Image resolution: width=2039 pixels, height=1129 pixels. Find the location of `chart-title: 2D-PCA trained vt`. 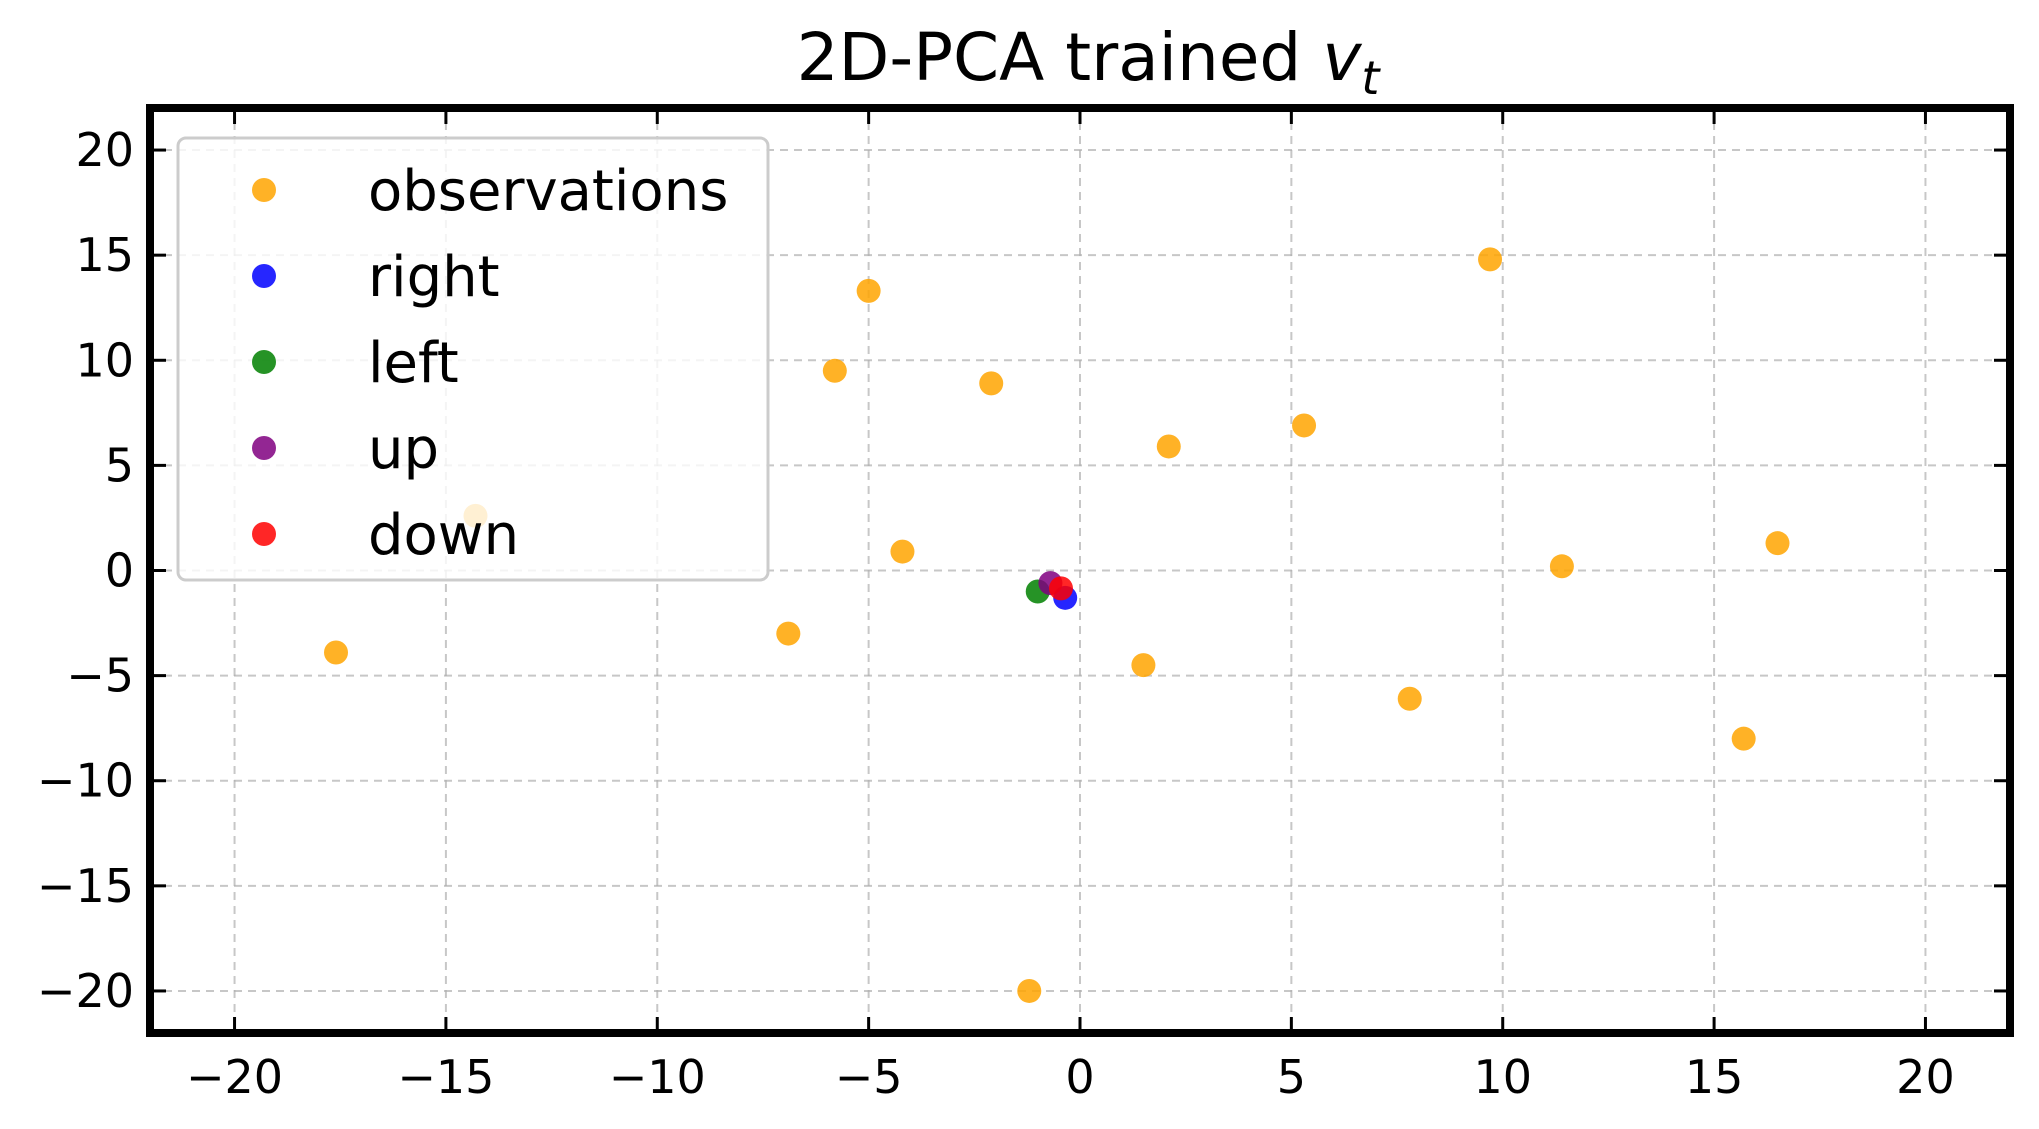

chart-title: 2D-PCA trained vt is located at coordinates (1089, 62).